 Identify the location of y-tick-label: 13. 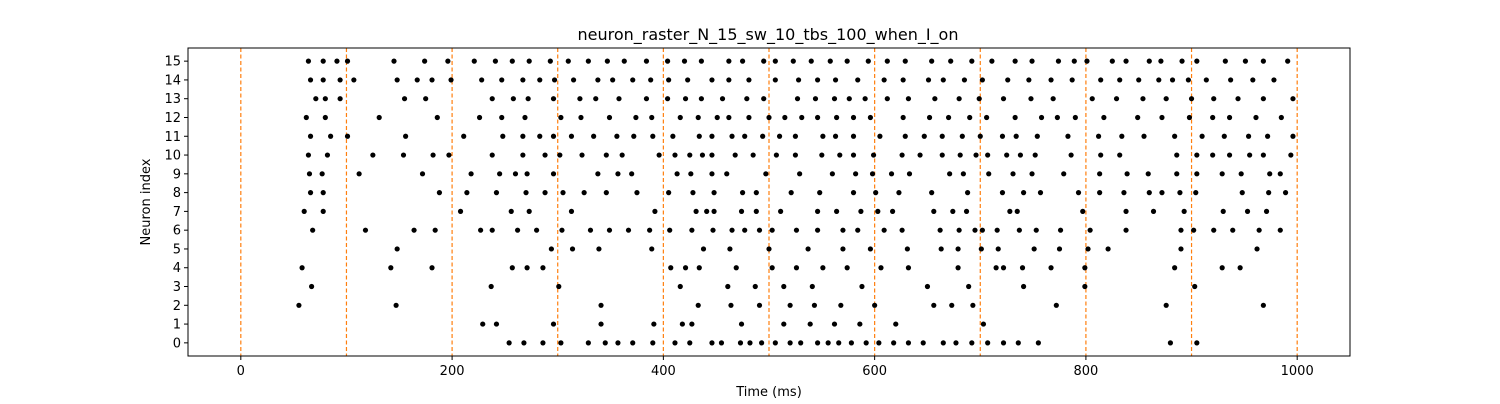
(172, 99).